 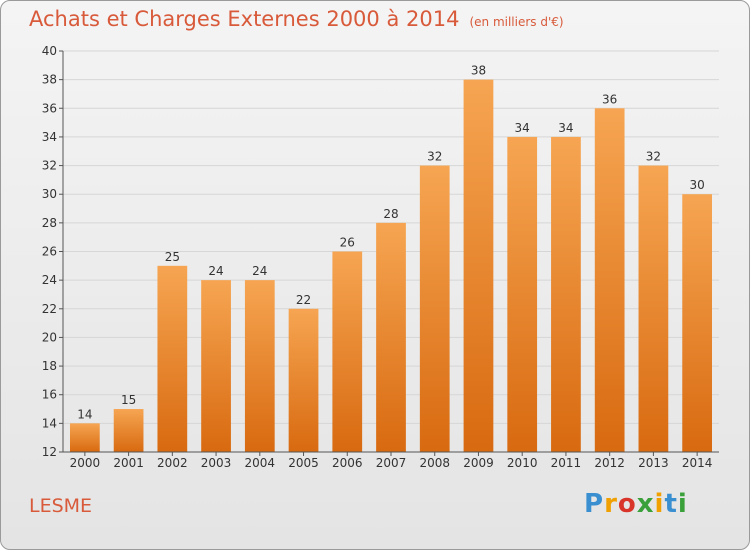 I want to click on bar-2012, so click(x=609, y=280).